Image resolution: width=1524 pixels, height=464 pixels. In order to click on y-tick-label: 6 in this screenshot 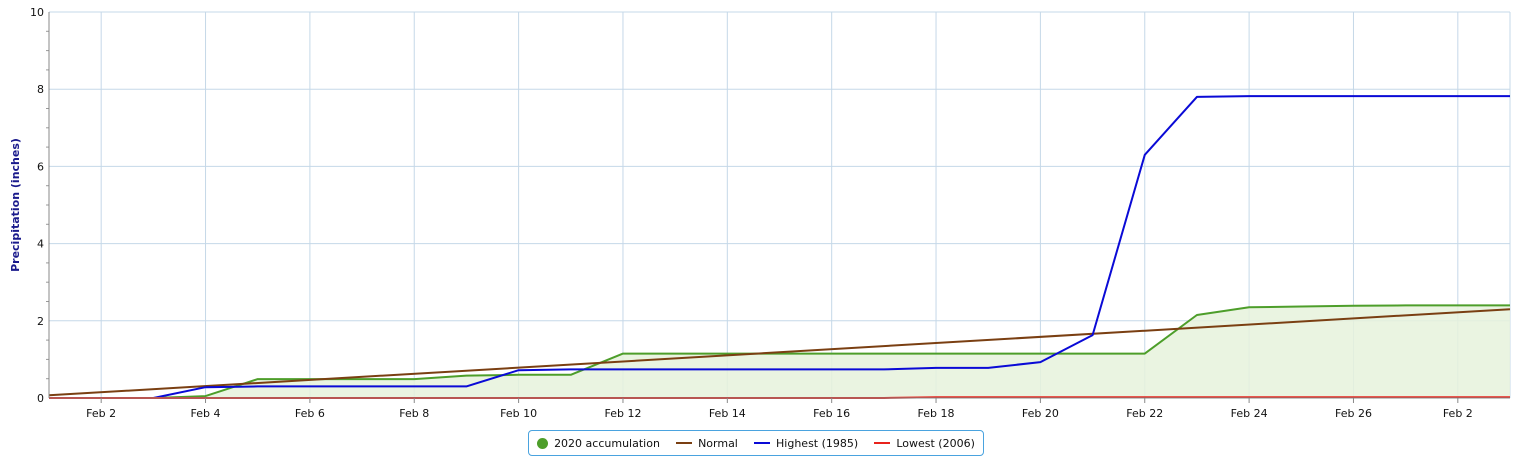, I will do `click(40, 166)`.